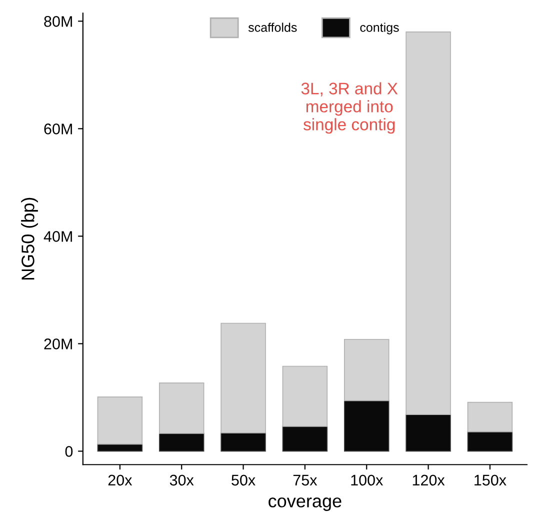 The height and width of the screenshot is (525, 535). I want to click on x-tick-label: 120x, so click(428, 480).